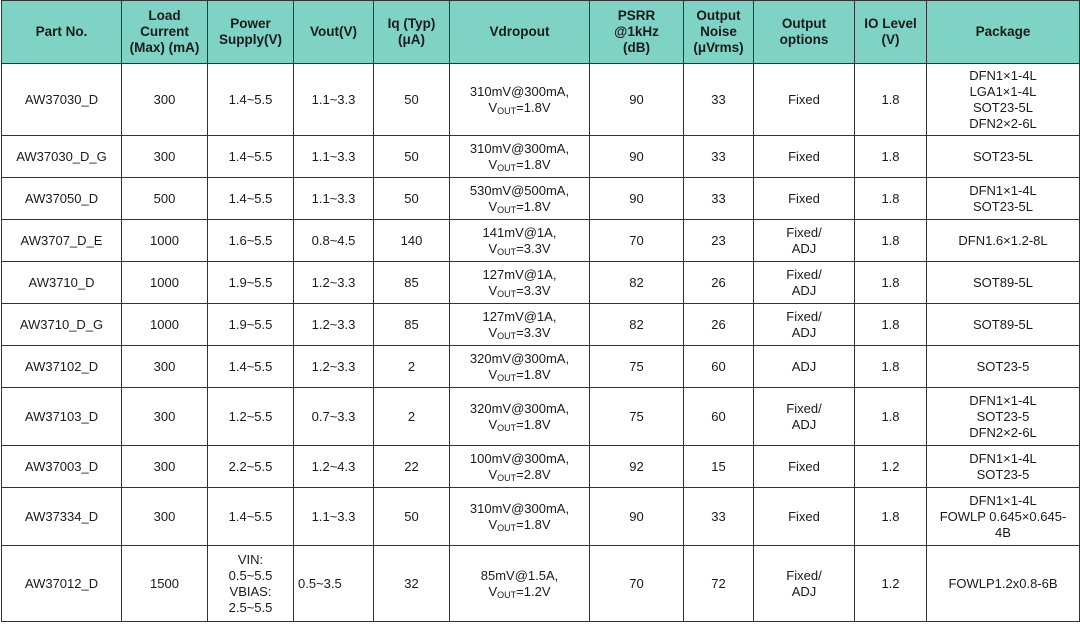 The height and width of the screenshot is (626, 1080). What do you see at coordinates (1003, 432) in the screenshot?
I see `package-cell-line: DFN2×2-6L` at bounding box center [1003, 432].